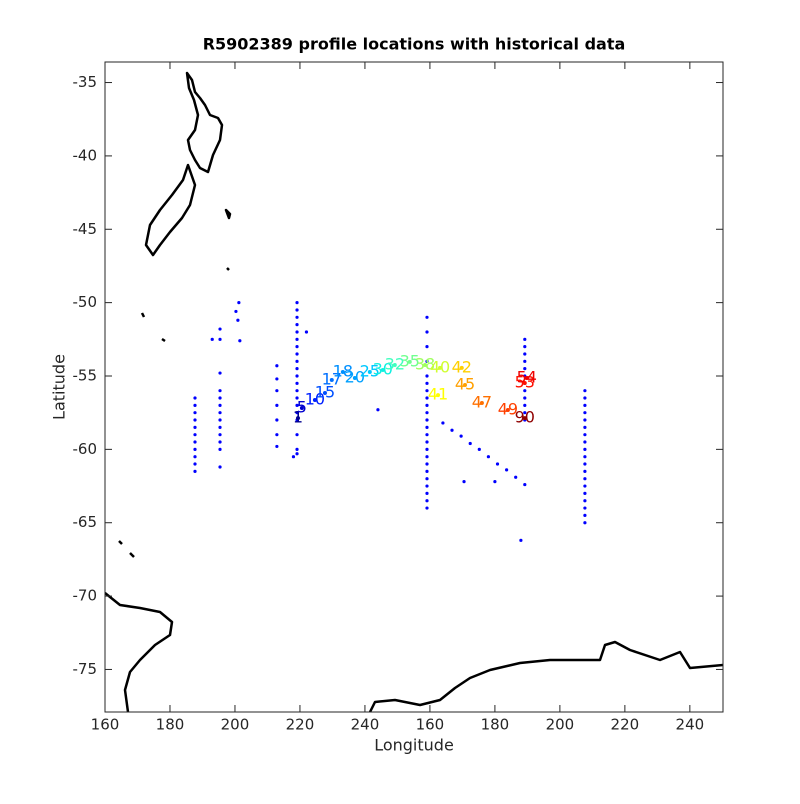 The image size is (800, 804). I want to click on profile-label: 54, so click(527, 377).